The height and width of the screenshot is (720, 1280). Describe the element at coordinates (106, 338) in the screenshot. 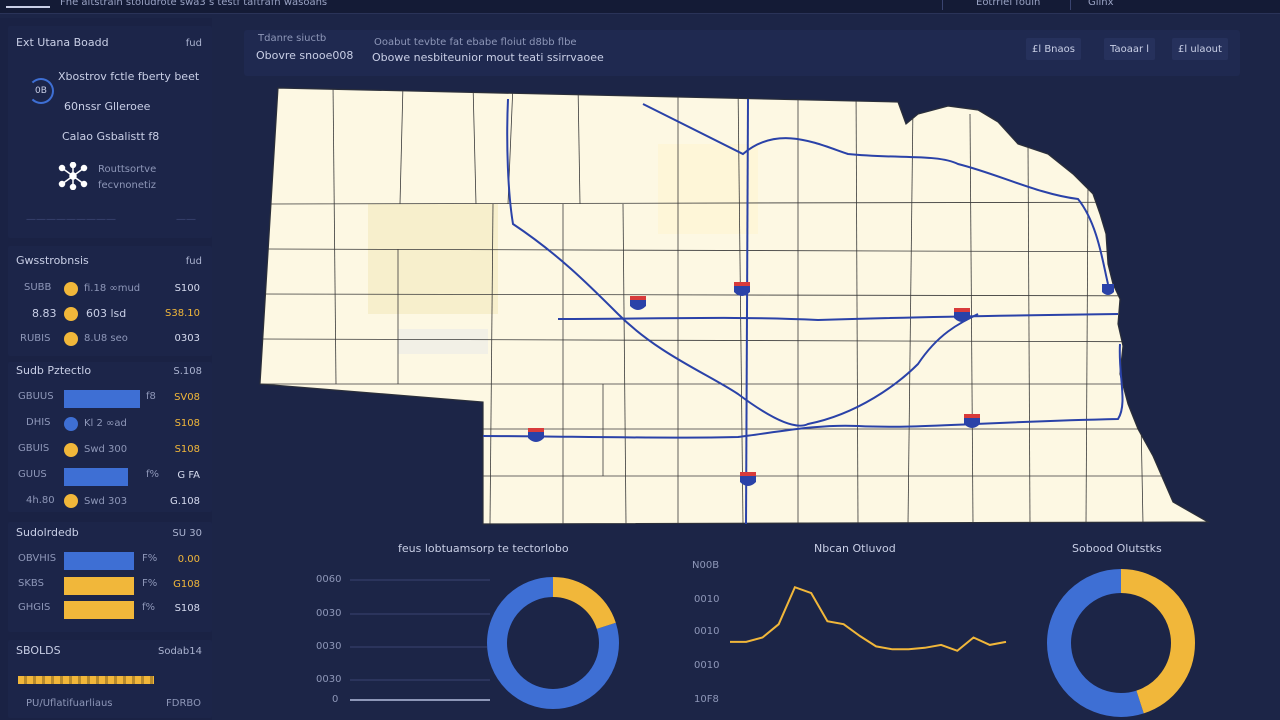

I see `stat-mid: 8.U8 seo` at that location.